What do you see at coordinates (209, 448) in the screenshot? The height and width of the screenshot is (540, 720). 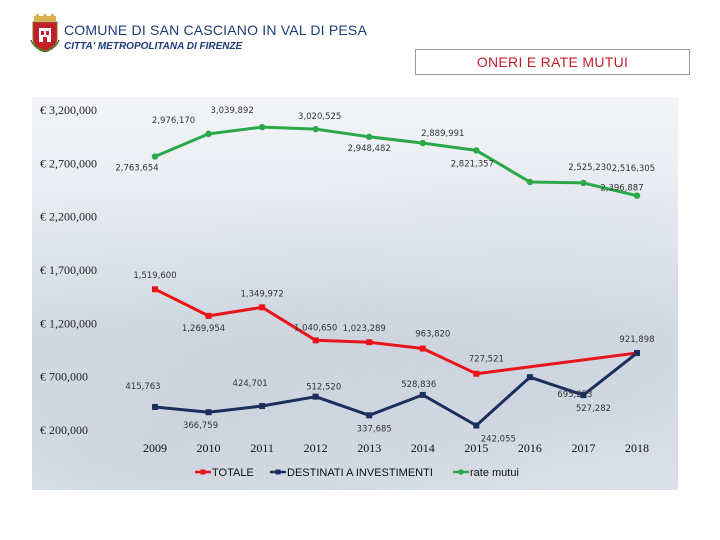 I see `x-tick-label: 2010` at bounding box center [209, 448].